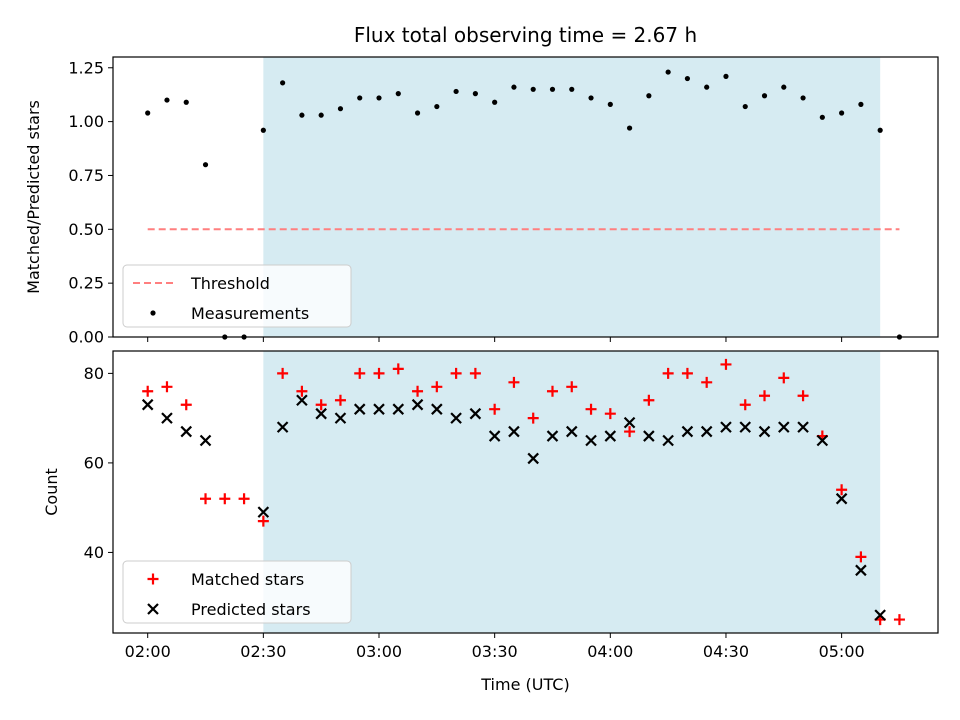  What do you see at coordinates (51, 492) in the screenshot?
I see `y-axis-label: Count` at bounding box center [51, 492].